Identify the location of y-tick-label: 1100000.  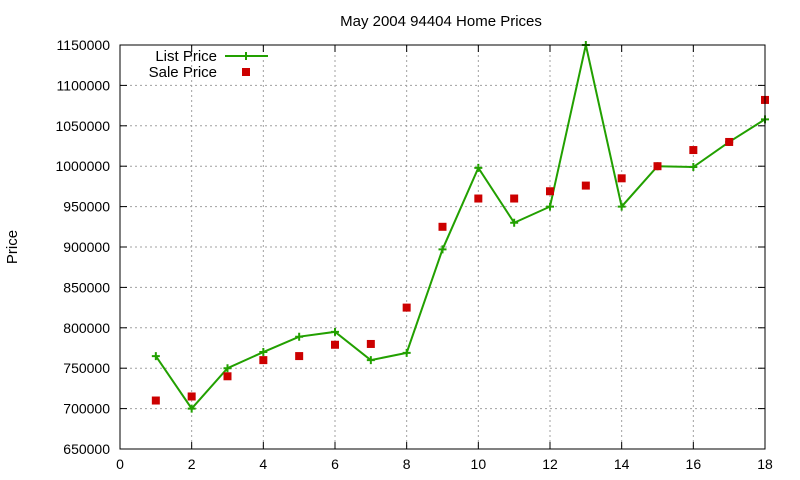
(84, 85).